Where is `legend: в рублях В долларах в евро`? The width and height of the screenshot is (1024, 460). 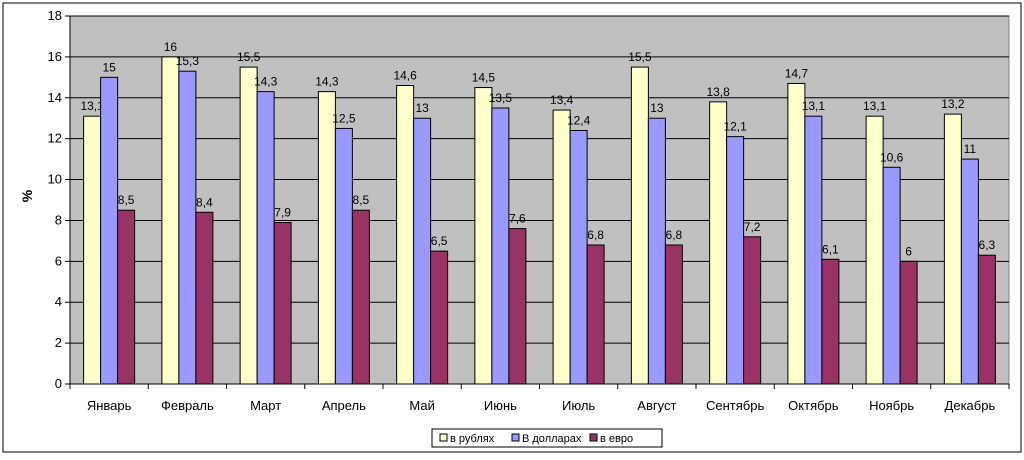
legend: в рублях В долларах в евро is located at coordinates (547, 438).